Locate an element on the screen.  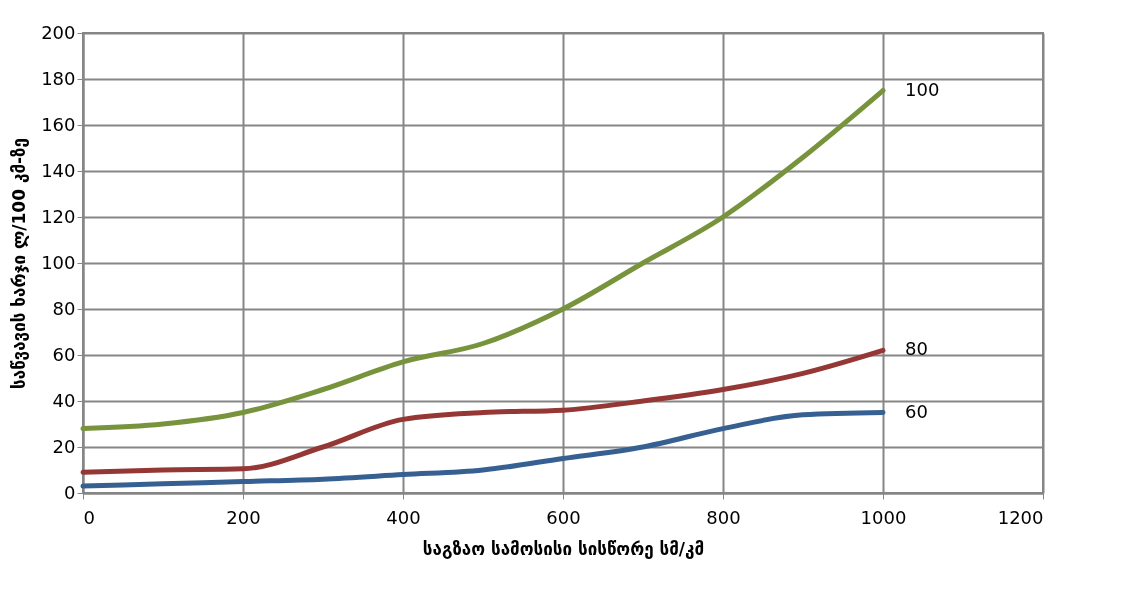
x-tick-label: 400 is located at coordinates (403, 517).